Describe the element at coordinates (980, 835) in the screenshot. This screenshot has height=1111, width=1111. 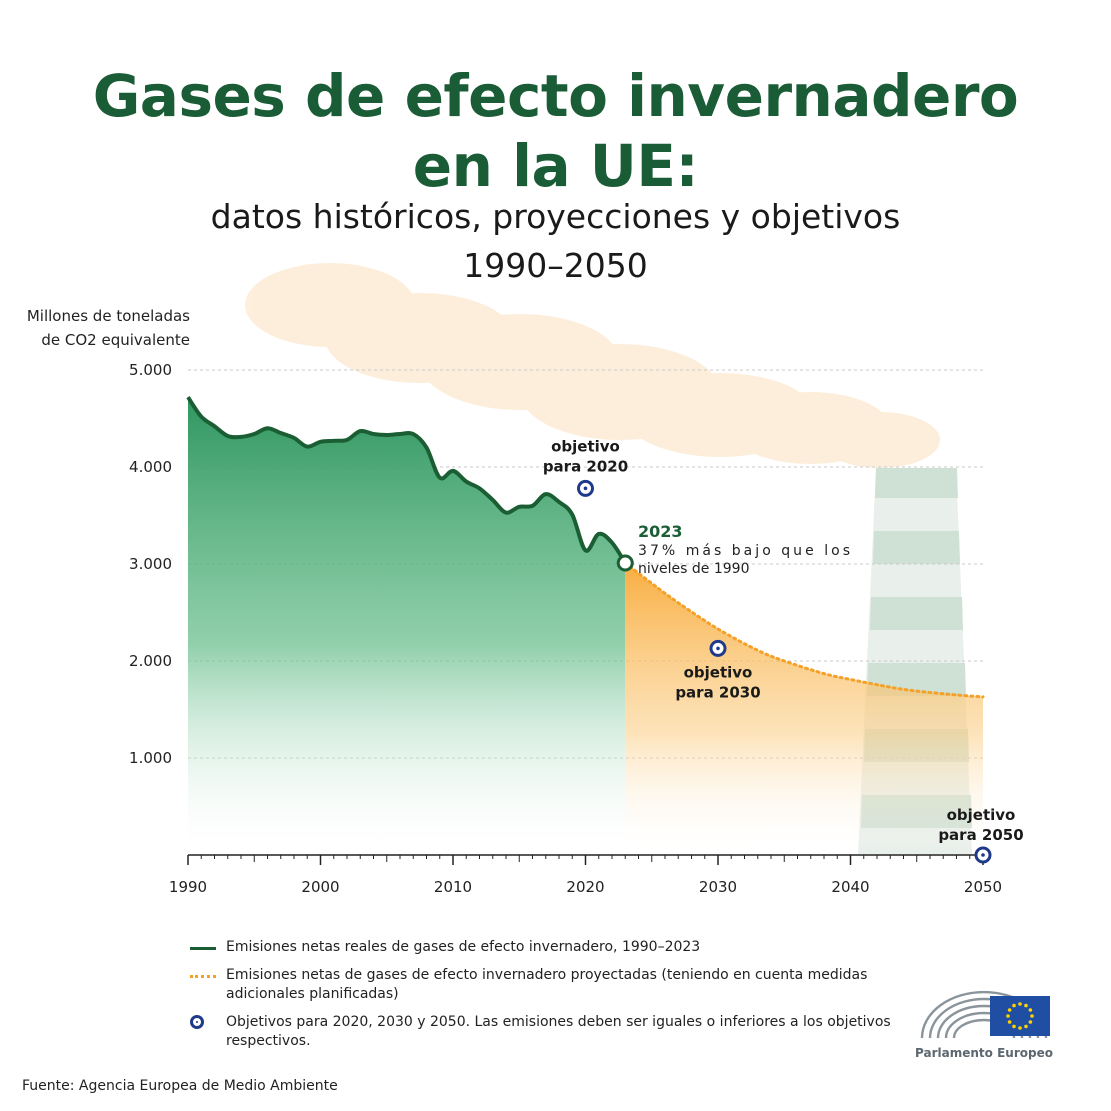
I see `target-label-line-2: para 2050` at that location.